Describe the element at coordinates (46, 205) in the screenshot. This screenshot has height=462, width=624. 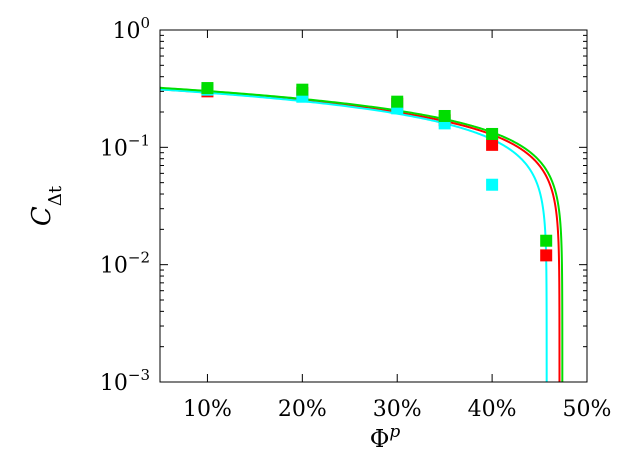
I see `y-axis-label: CΔt` at that location.